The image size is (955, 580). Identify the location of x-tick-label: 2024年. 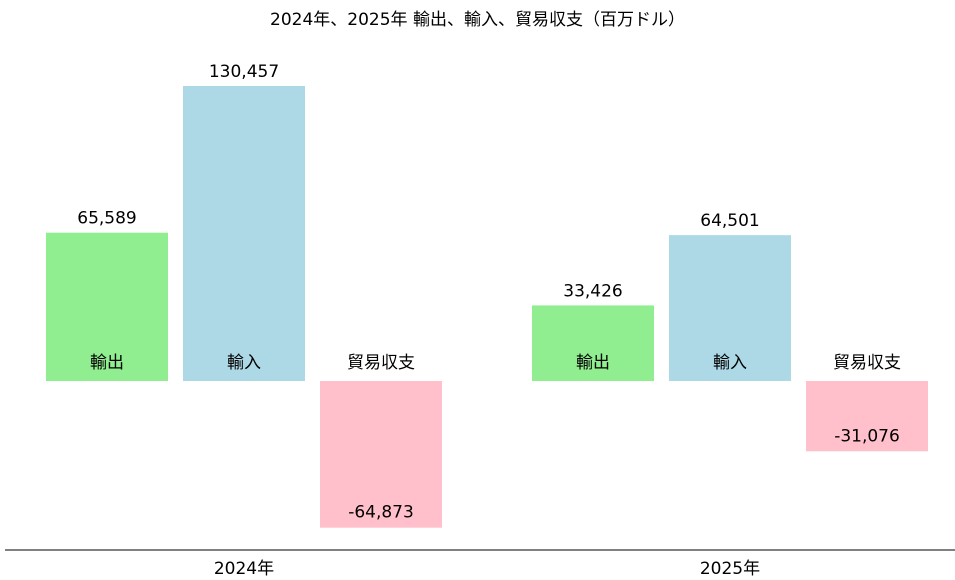
(244, 569).